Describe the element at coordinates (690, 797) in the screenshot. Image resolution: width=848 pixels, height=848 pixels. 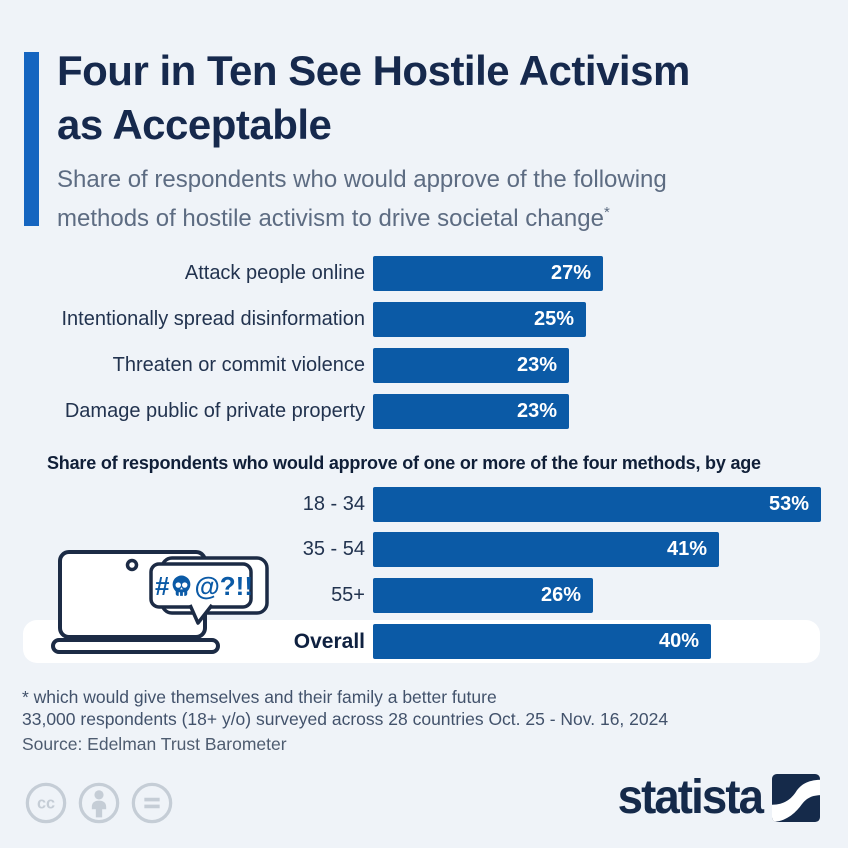
I see `statista-wordmark: statista` at that location.